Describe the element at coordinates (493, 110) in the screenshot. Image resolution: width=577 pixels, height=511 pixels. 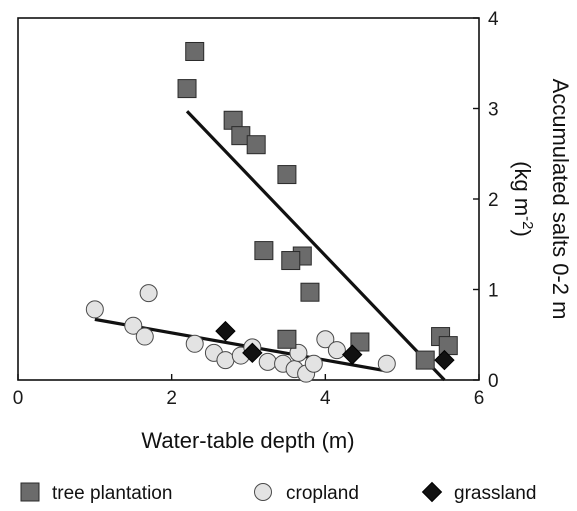
I see `y-tick-label-3: 3` at that location.